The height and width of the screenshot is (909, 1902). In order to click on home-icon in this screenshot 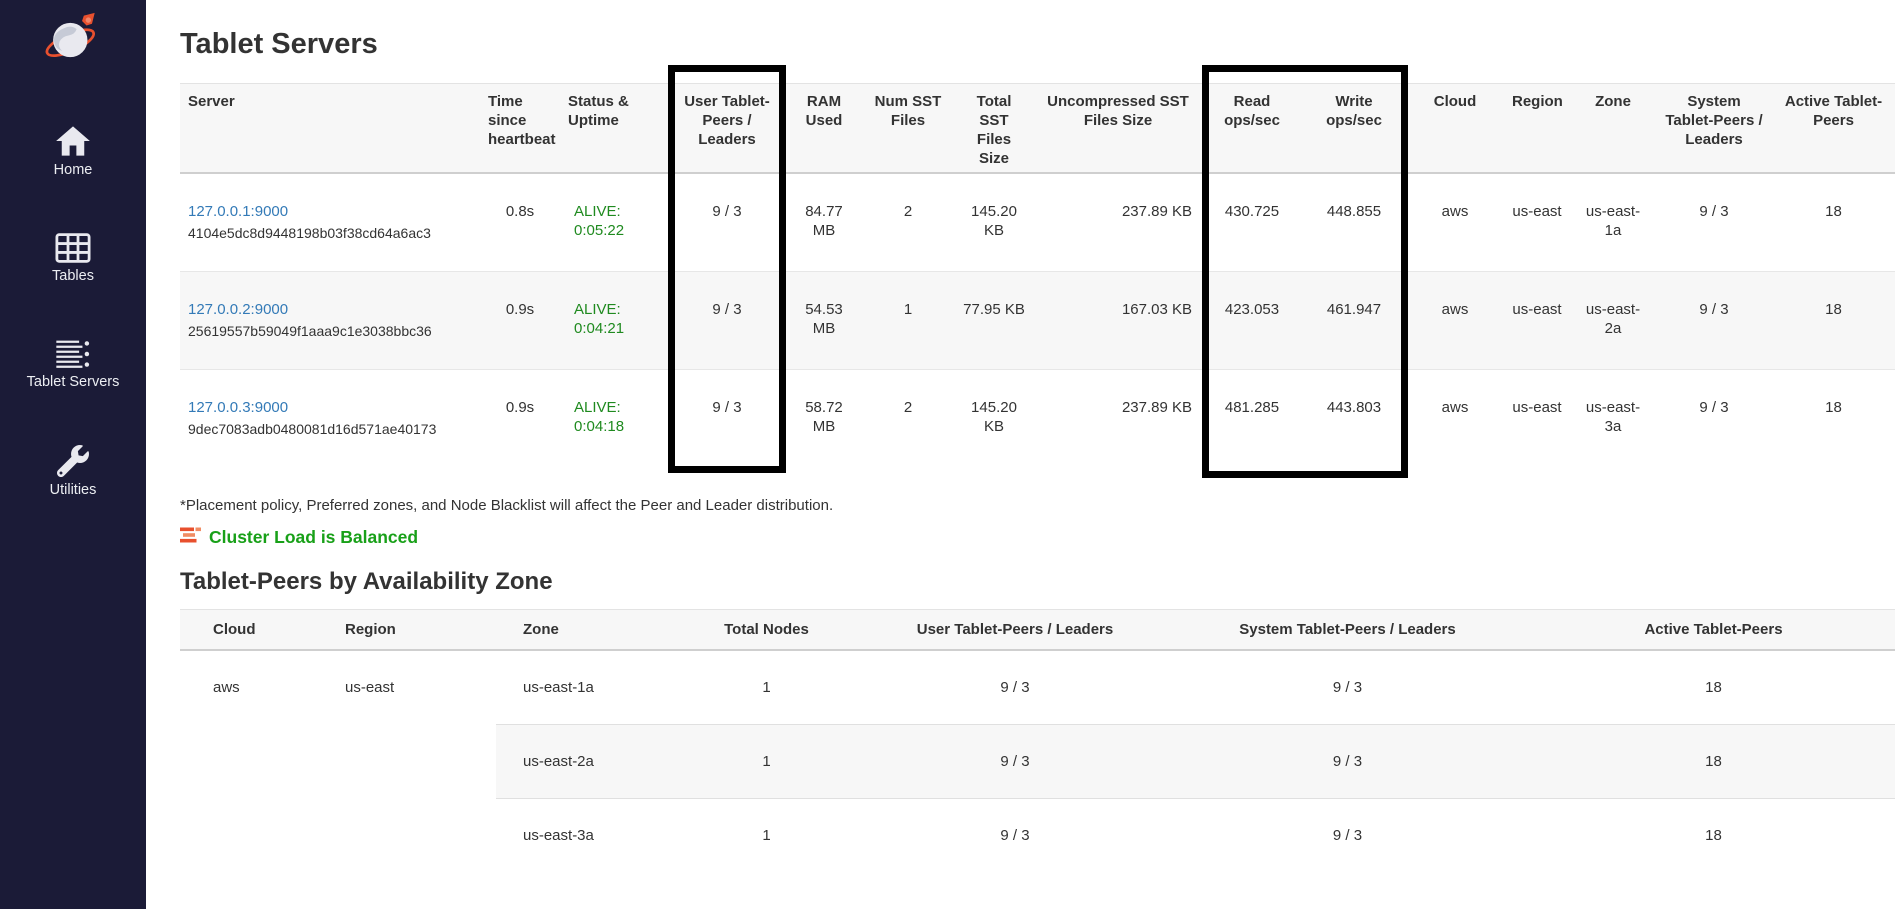, I will do `click(73, 141)`.